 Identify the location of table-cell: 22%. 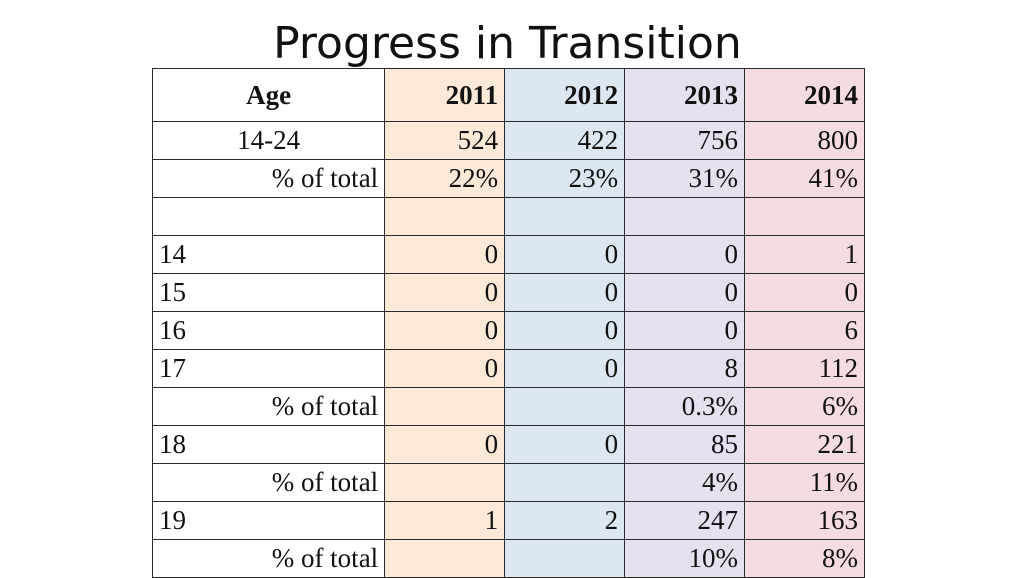
(445, 178).